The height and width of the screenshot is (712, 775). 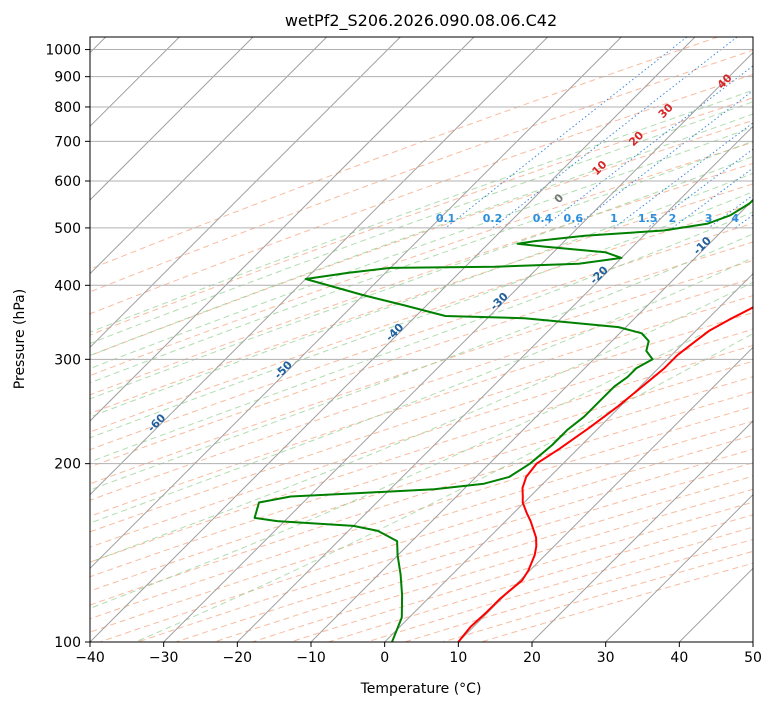 What do you see at coordinates (543, 218) in the screenshot?
I see `mixing-ratio-label: 0.4` at bounding box center [543, 218].